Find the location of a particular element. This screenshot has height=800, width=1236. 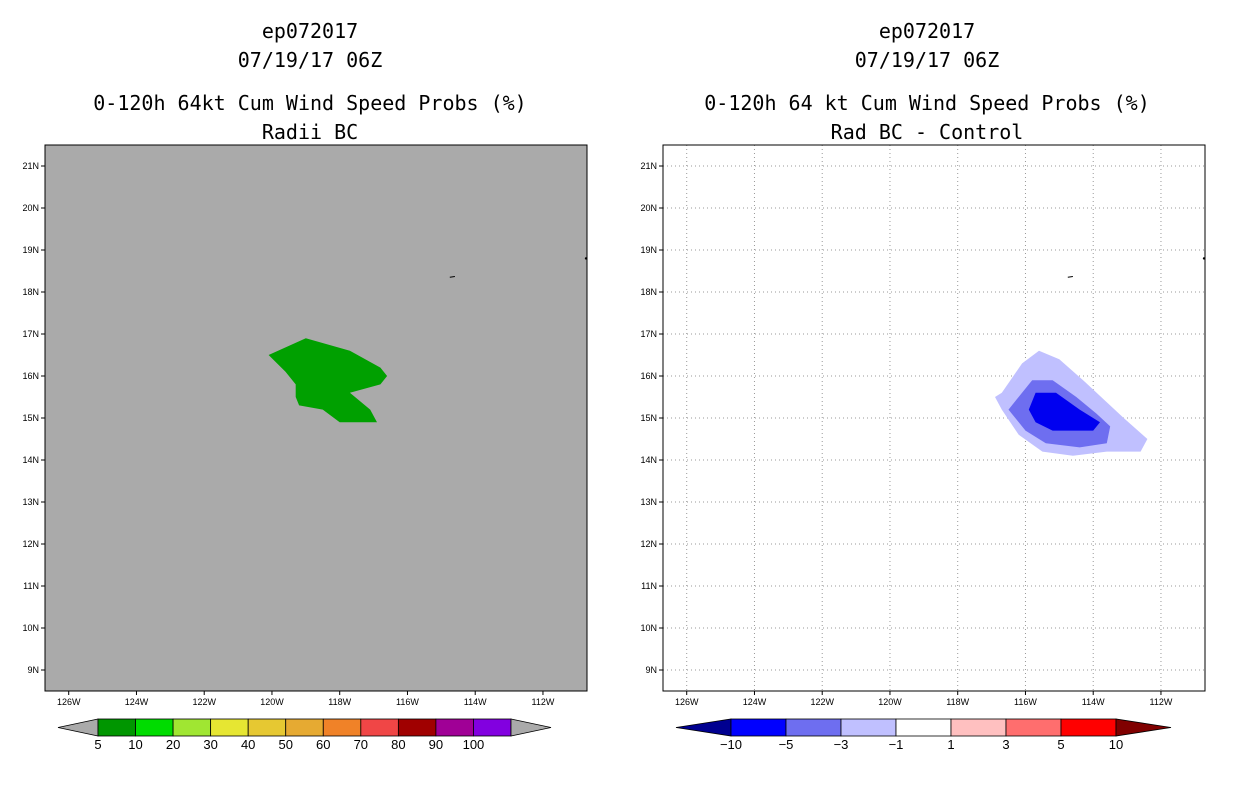

colorbar-label: 60 is located at coordinates (323, 744).